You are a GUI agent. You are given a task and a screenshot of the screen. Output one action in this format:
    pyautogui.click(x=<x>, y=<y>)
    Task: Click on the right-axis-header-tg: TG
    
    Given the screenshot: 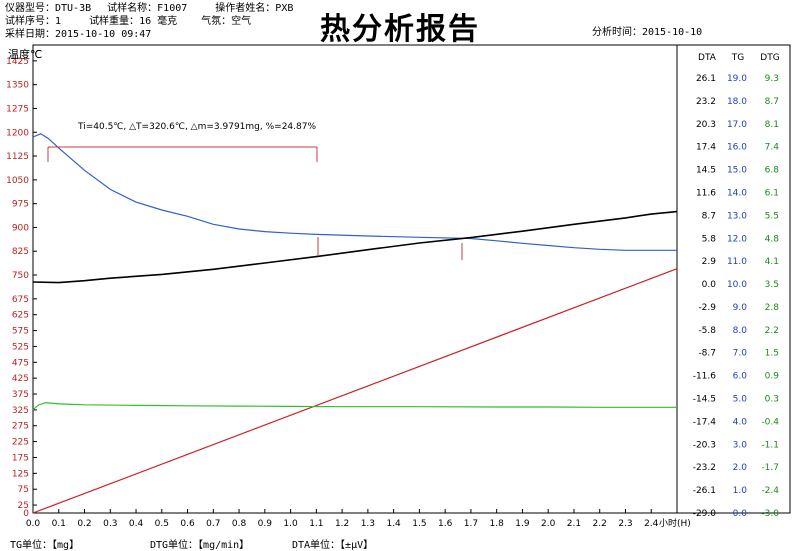 What is the action you would take?
    pyautogui.click(x=737, y=58)
    